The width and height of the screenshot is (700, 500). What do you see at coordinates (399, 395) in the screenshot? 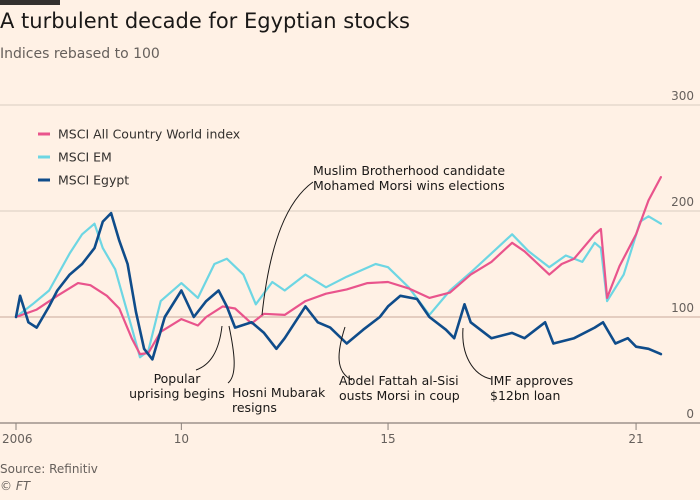
I see `annotation-text: ousts Morsi in coup` at bounding box center [399, 395].